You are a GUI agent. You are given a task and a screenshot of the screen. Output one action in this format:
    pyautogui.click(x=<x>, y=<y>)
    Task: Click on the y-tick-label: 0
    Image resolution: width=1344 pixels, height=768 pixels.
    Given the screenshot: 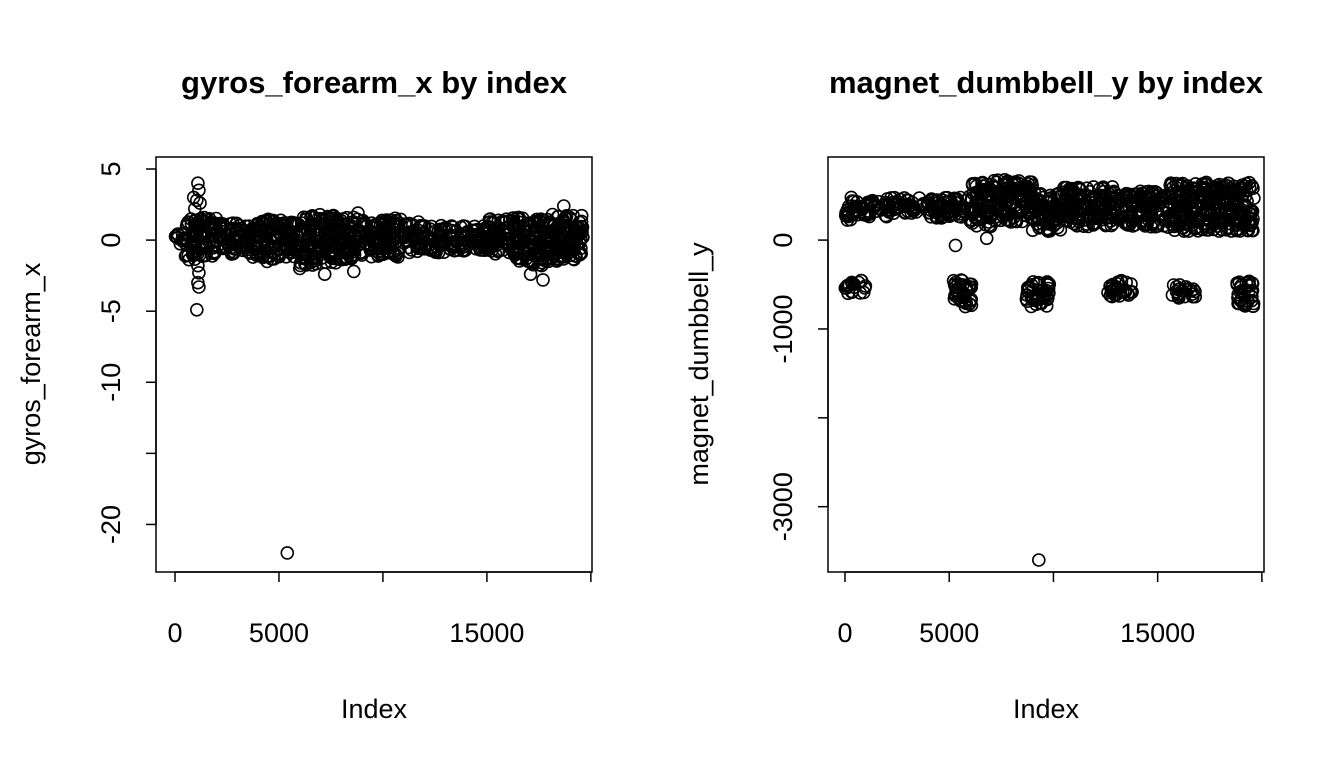 What is the action you would take?
    pyautogui.click(x=111, y=240)
    